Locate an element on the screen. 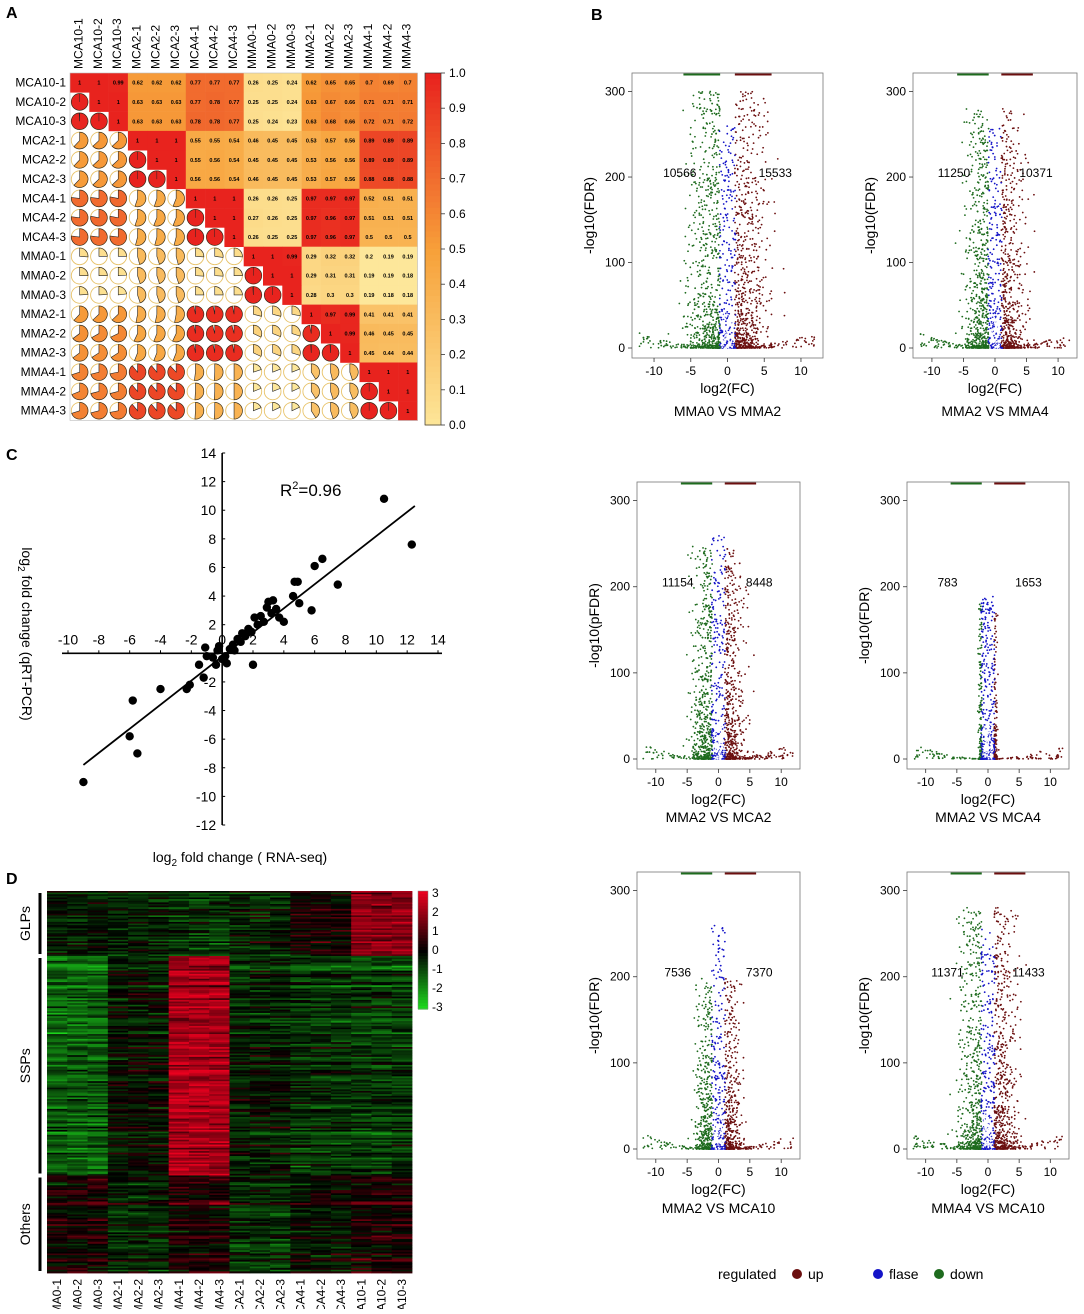  corr-value: 0.24 is located at coordinates (273, 122).